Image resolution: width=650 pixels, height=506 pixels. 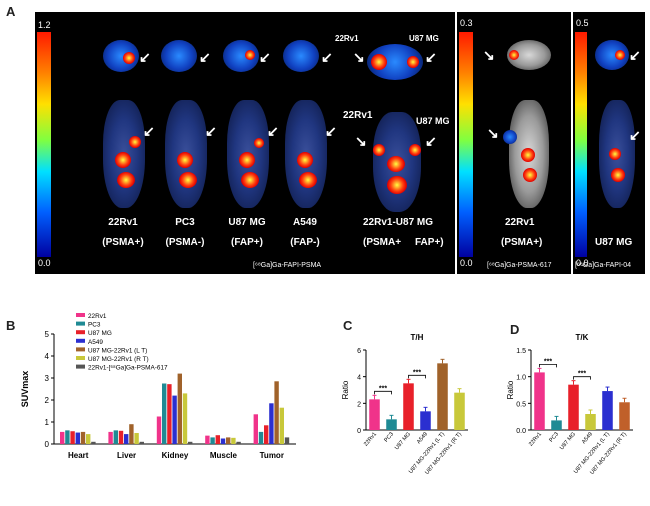 I want to click on psma617-colorbar-min: 0.0, so click(x=466, y=263).